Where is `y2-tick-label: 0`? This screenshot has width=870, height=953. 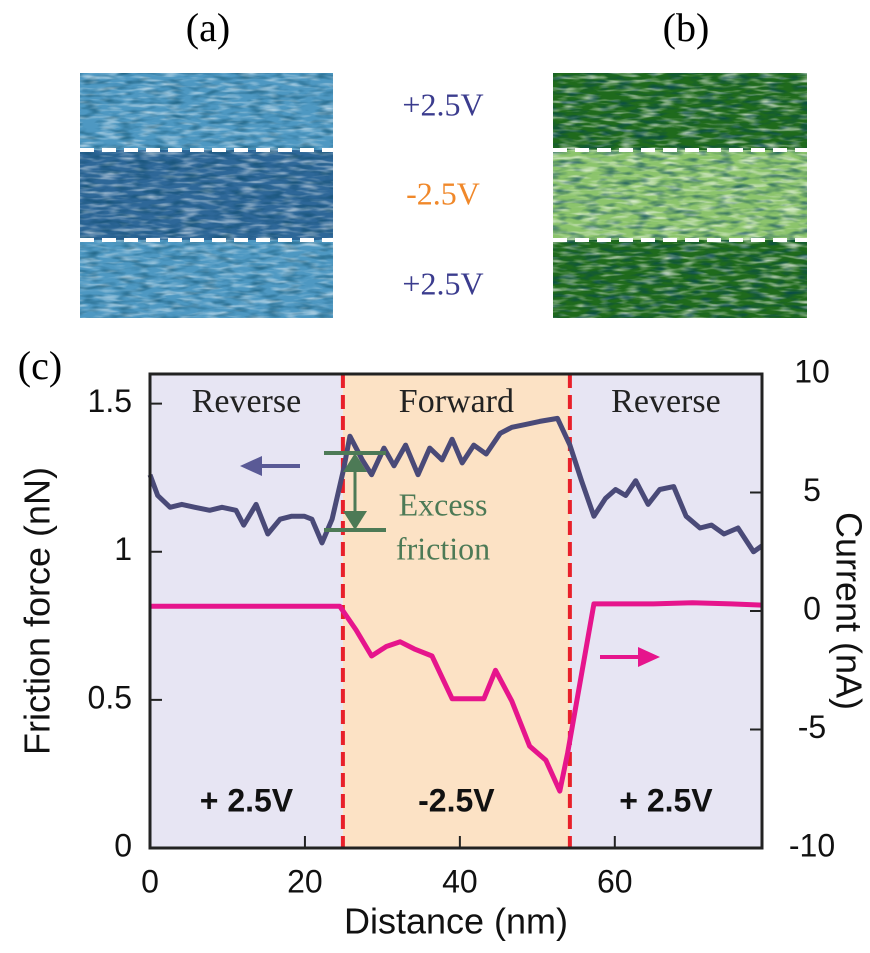
y2-tick-label: 0 is located at coordinates (812, 608).